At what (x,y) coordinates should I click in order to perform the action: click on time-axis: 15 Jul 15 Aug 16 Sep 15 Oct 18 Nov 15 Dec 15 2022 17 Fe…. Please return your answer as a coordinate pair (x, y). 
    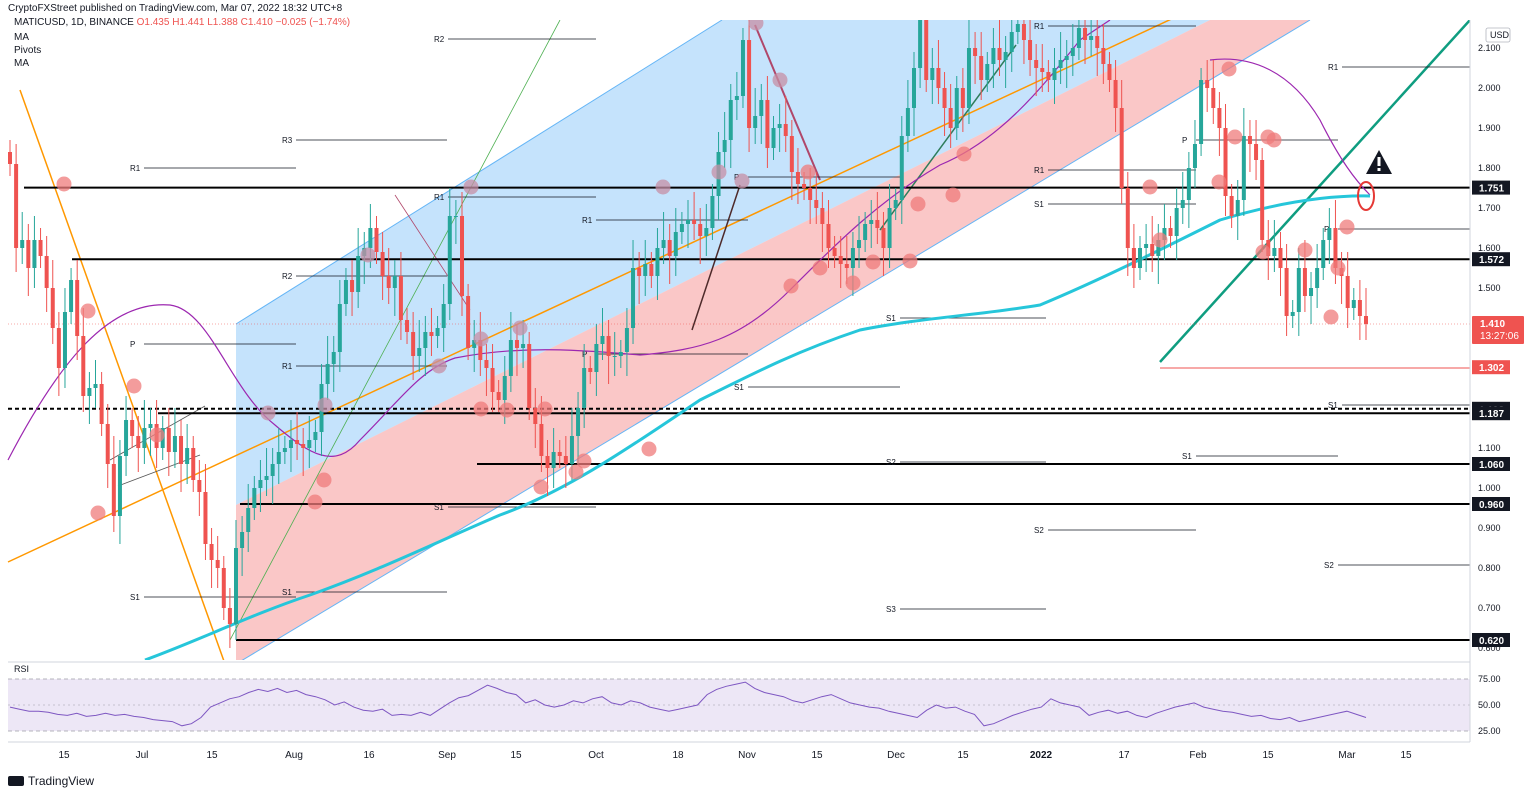
    Looking at the image, I should click on (735, 755).